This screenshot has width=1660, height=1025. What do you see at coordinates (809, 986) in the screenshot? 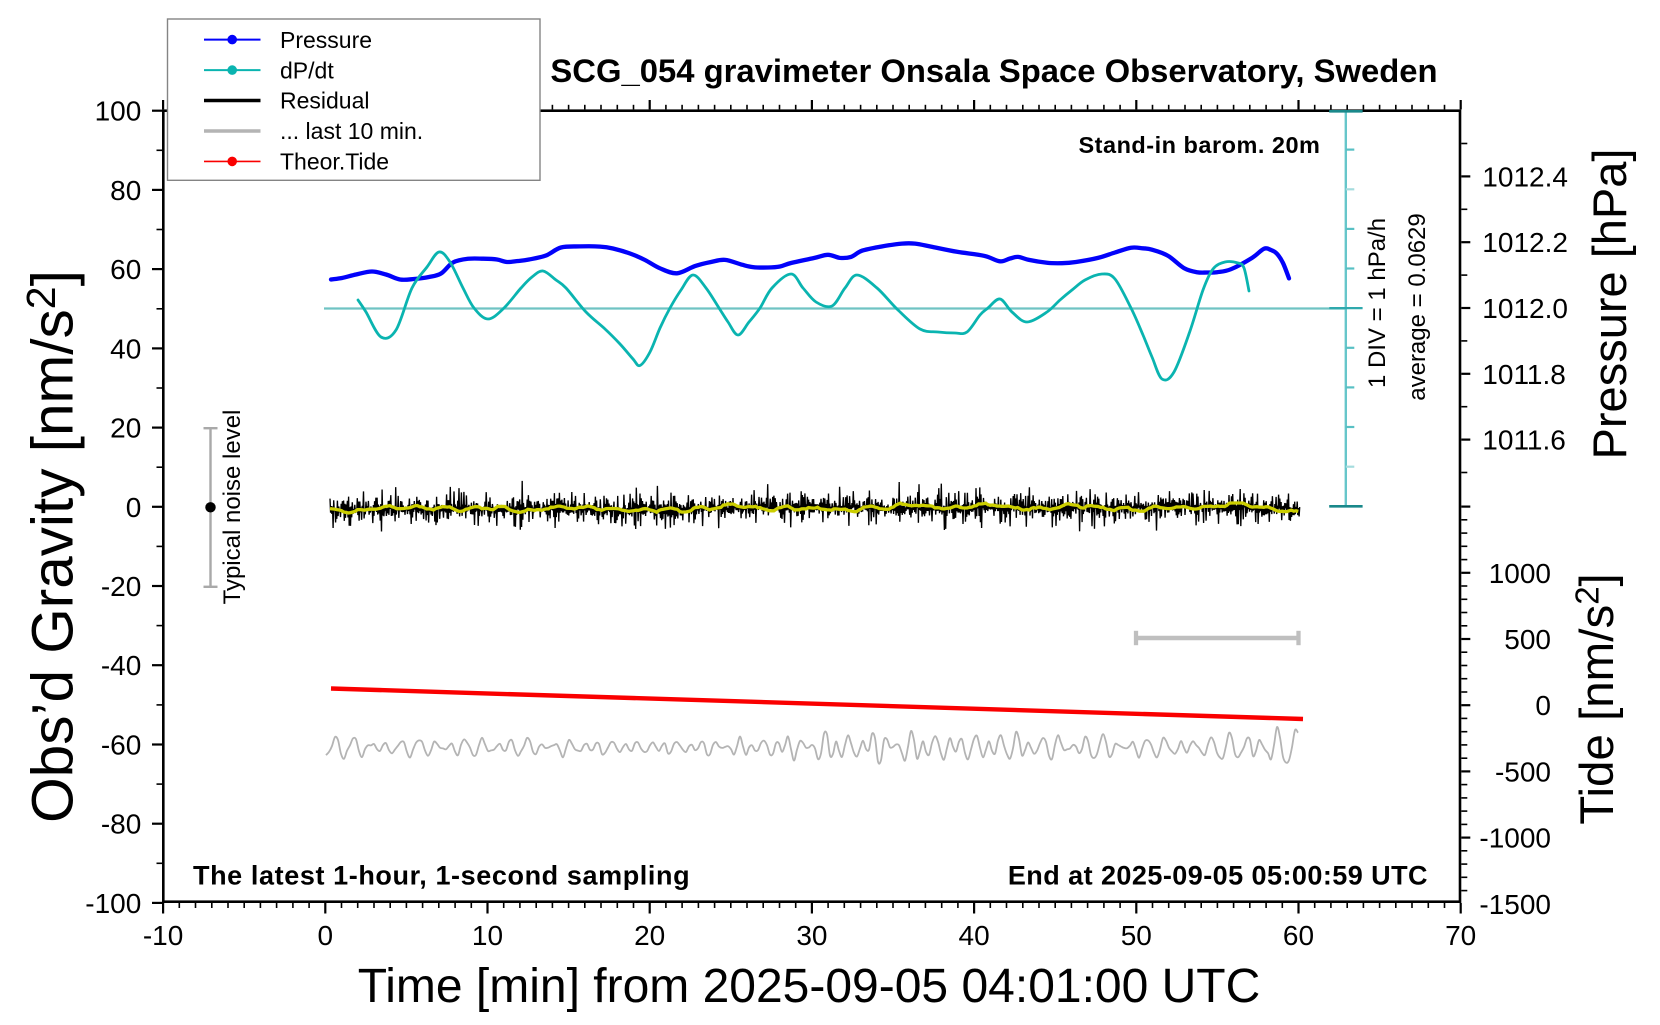
I see `svg-text:Time [min] from 2025-09-05 04:: Time [min] from 2025-09-05 04:01:00 UTC` at bounding box center [809, 986].